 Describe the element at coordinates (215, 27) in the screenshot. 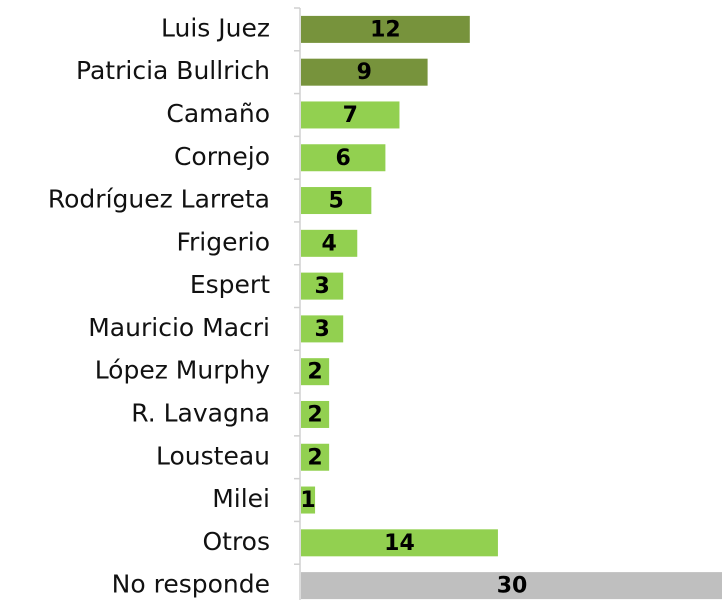

I see `category-label: Luis Juez` at that location.